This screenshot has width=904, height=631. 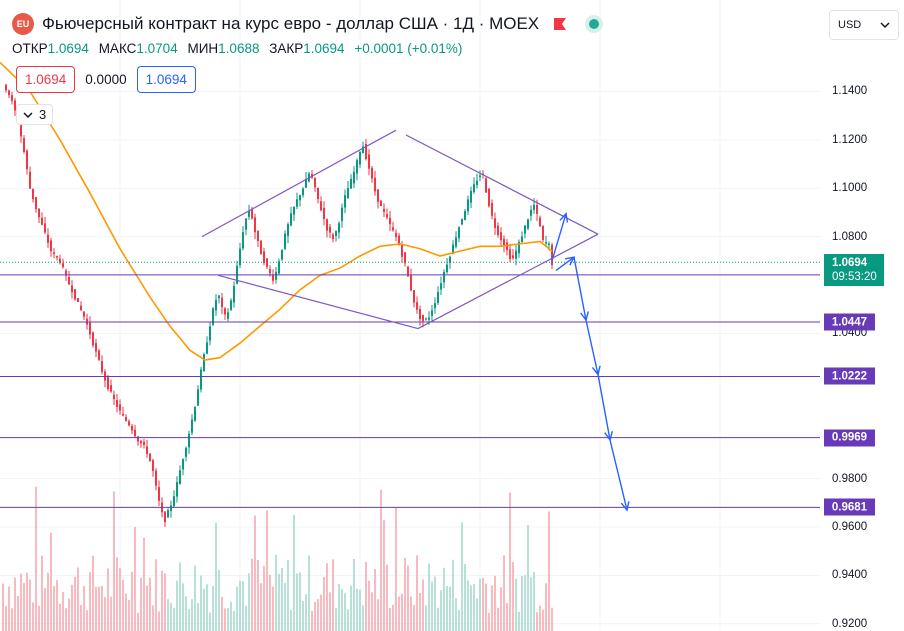 What do you see at coordinates (854, 270) in the screenshot?
I see `last-price-tag: 1.0694 09:53:20` at bounding box center [854, 270].